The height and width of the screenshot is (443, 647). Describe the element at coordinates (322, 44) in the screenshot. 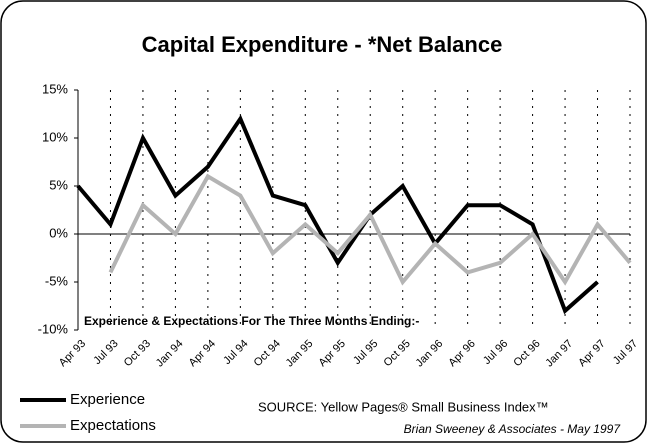

I see `chart-title: Capital Expenditure - *Net Balance` at that location.